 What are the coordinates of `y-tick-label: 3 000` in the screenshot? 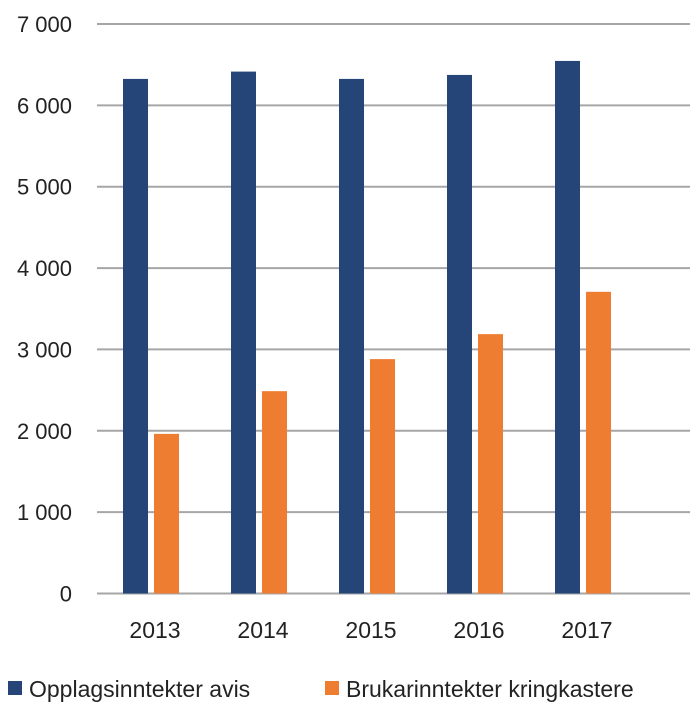 It's located at (44, 349).